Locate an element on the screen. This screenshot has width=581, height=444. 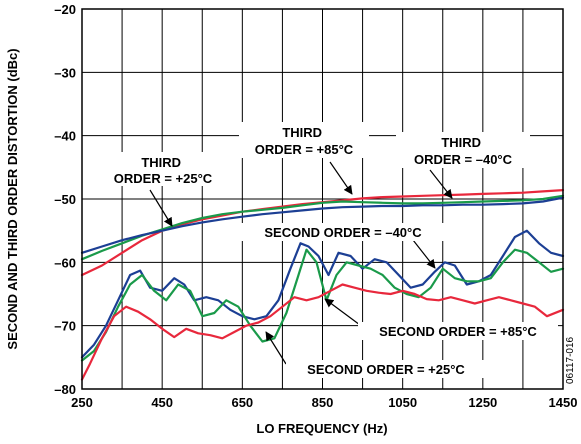
x-tick-label: 250 is located at coordinates (82, 402).